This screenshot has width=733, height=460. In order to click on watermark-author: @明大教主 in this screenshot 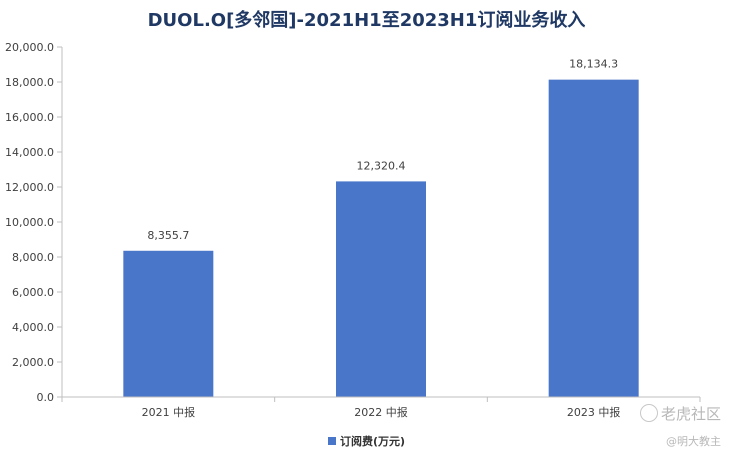, I will do `click(693, 441)`.